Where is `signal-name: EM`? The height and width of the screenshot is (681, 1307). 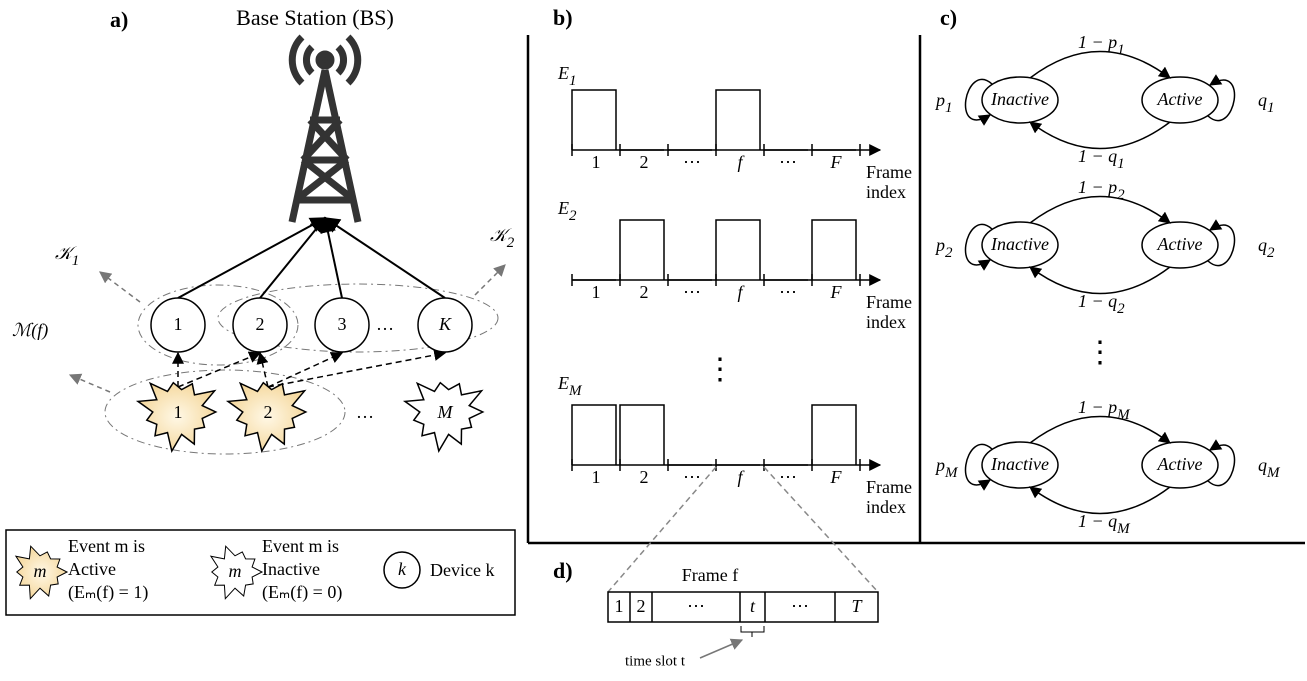 signal-name: EM is located at coordinates (570, 386).